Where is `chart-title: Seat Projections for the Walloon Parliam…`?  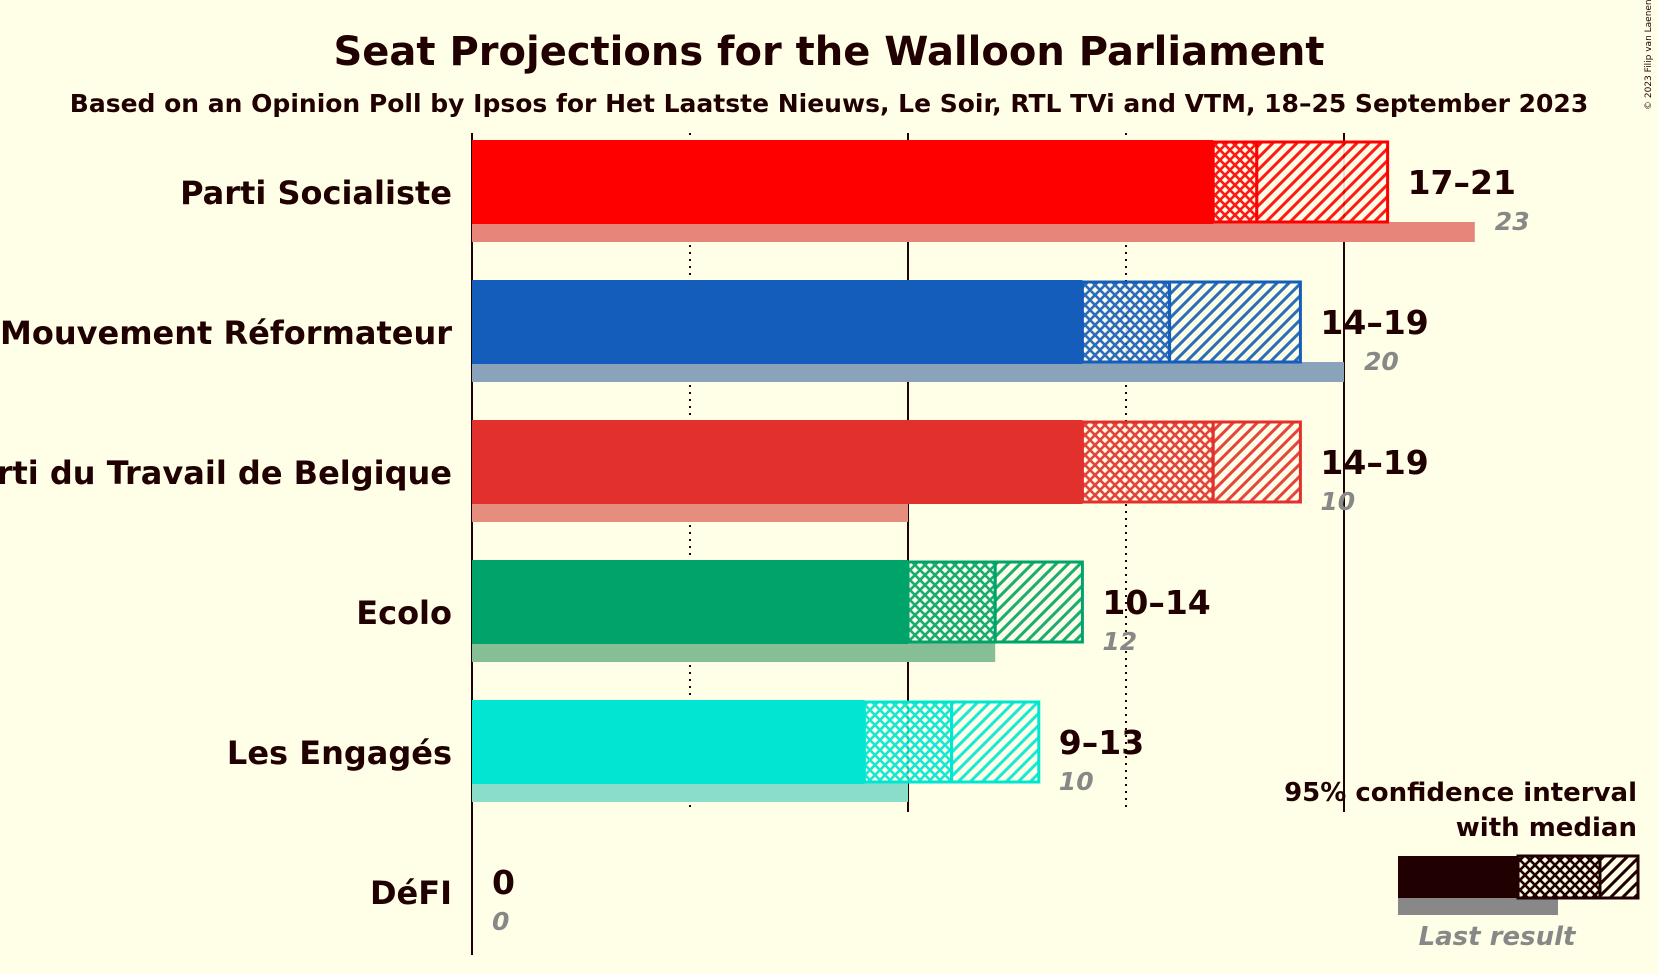
chart-title: Seat Projections for the Walloon Parliam… is located at coordinates (828, 52).